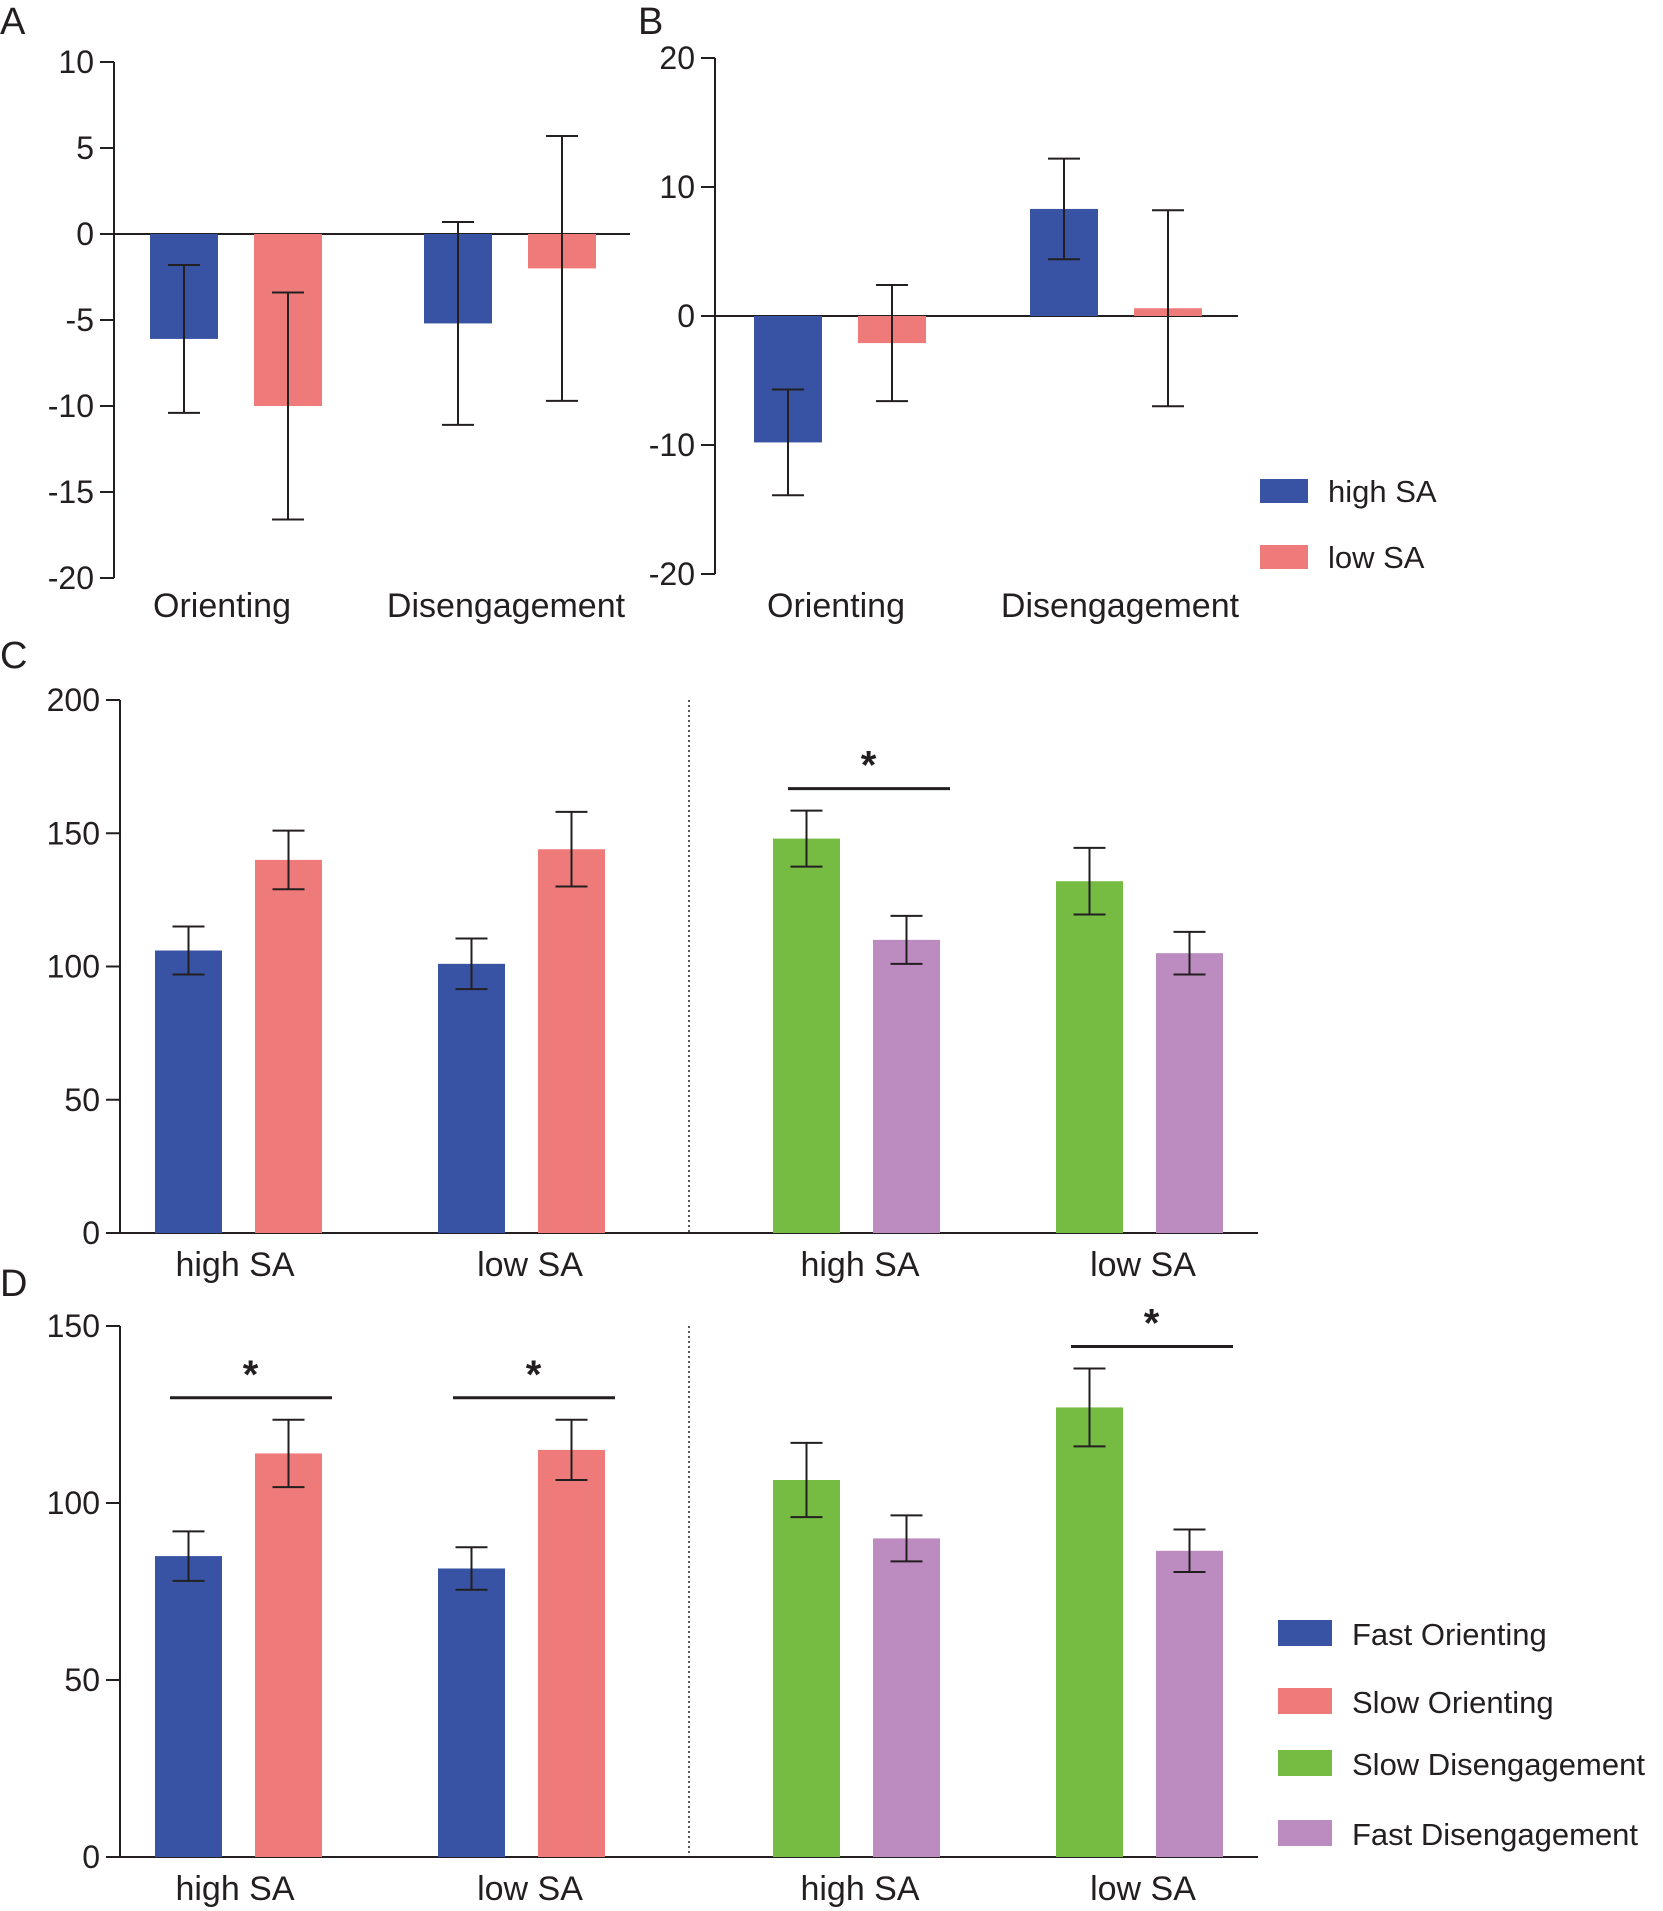 The height and width of the screenshot is (1911, 1663). I want to click on legend_bottom-label: Slow Orienting, so click(1453, 1702).